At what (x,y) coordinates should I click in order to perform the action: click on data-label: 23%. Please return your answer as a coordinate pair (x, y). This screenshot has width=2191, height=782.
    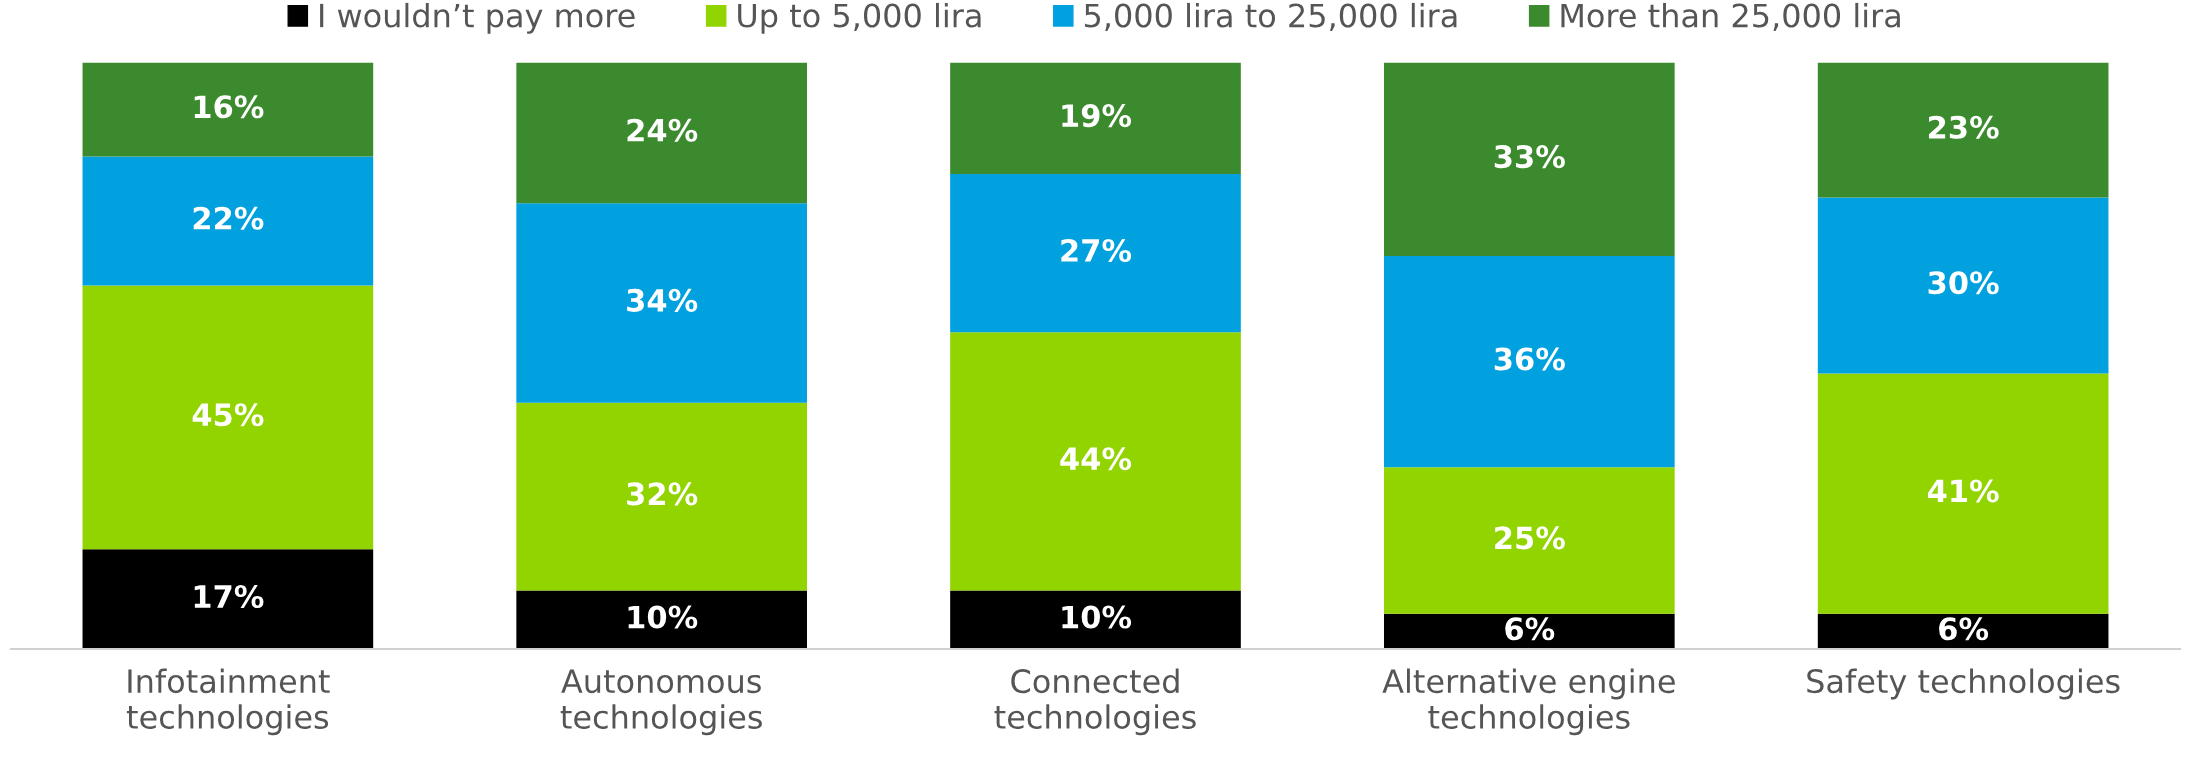
    Looking at the image, I should click on (1963, 127).